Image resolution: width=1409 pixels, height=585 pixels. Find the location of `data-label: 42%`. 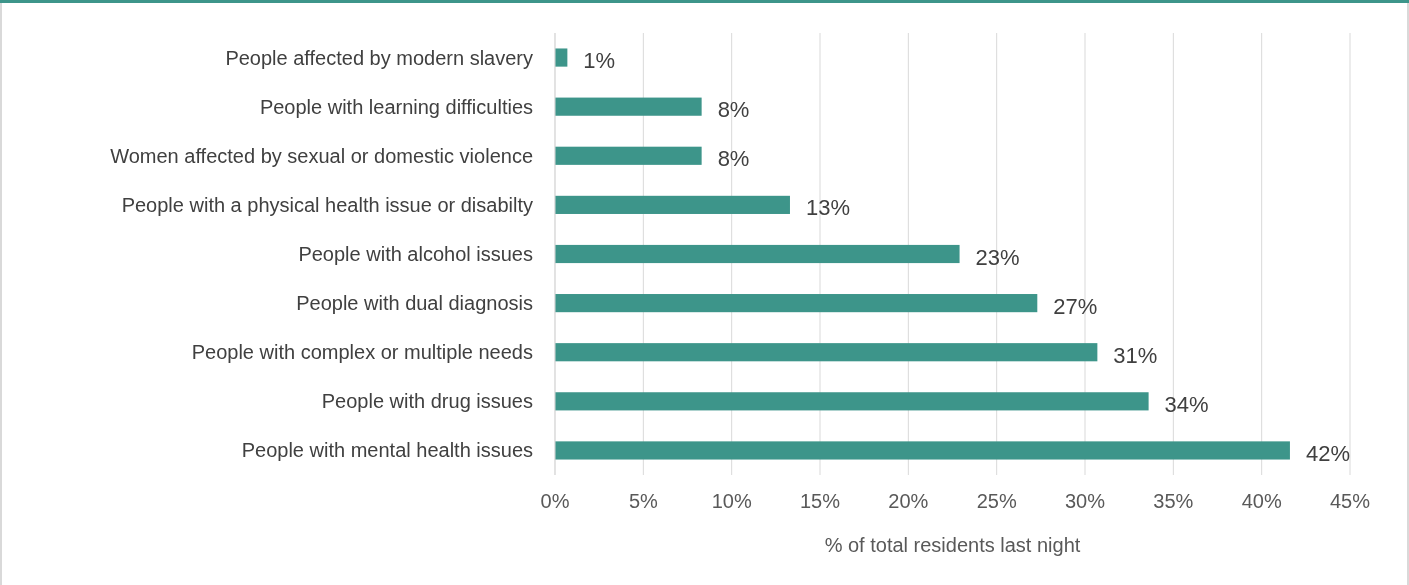

data-label: 42% is located at coordinates (1327, 453).